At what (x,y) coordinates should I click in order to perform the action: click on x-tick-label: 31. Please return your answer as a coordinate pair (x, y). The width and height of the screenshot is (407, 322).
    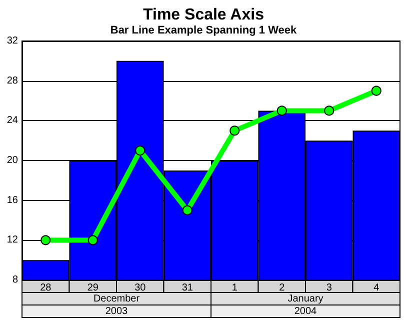
    Looking at the image, I should click on (188, 288).